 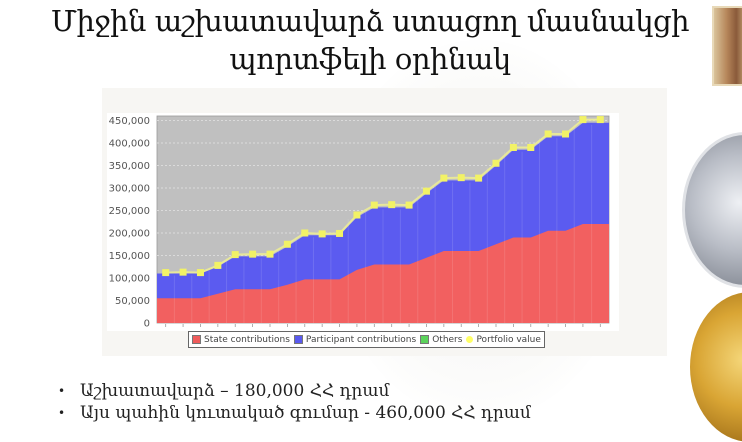 I want to click on title-line-2: պորտֆելի օրինակ, so click(x=370, y=59).